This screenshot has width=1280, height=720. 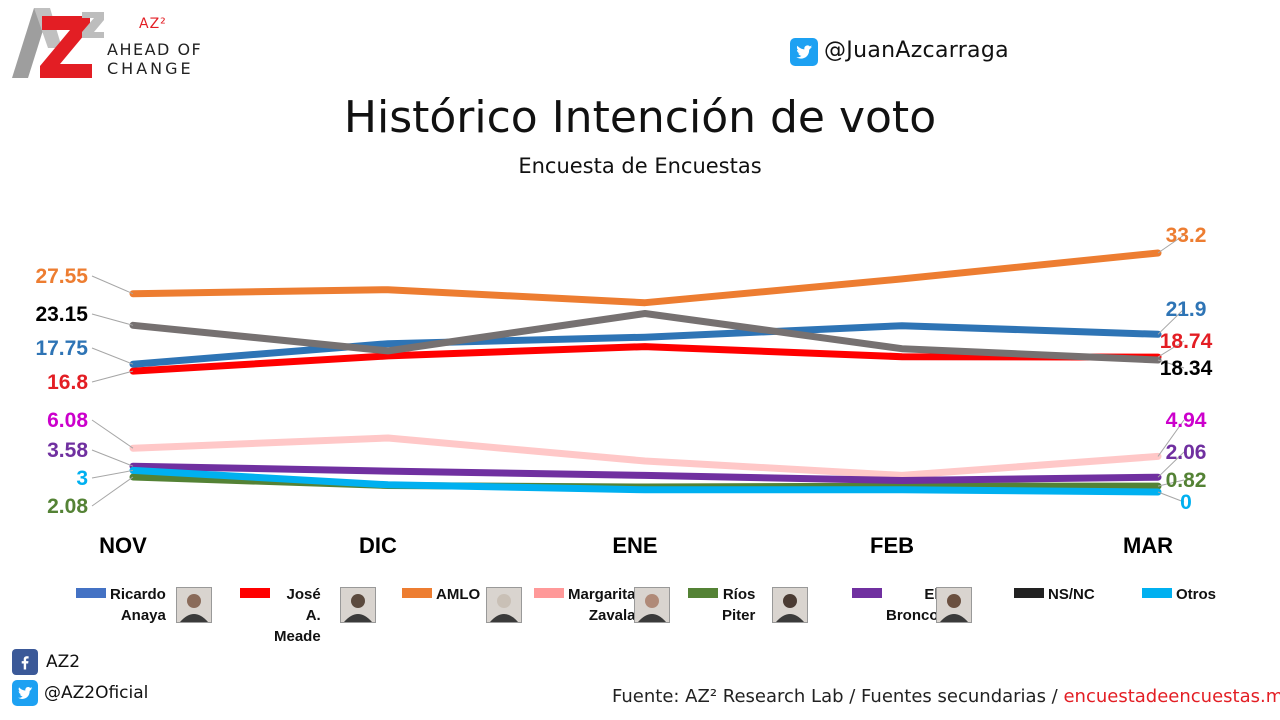 What do you see at coordinates (153, 24) in the screenshot?
I see `logo-superscript: AZ²` at bounding box center [153, 24].